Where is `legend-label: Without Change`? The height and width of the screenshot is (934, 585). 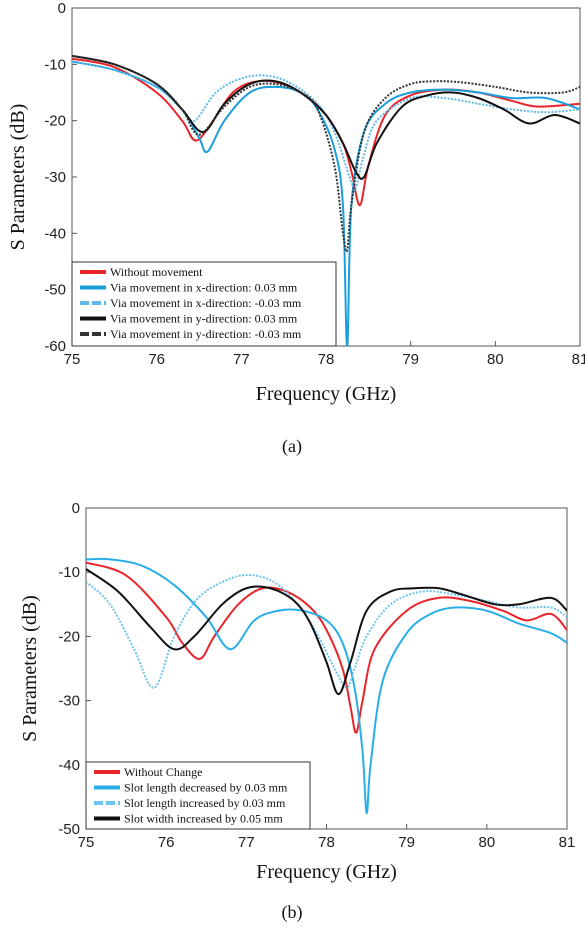
legend-label: Without Change is located at coordinates (163, 772).